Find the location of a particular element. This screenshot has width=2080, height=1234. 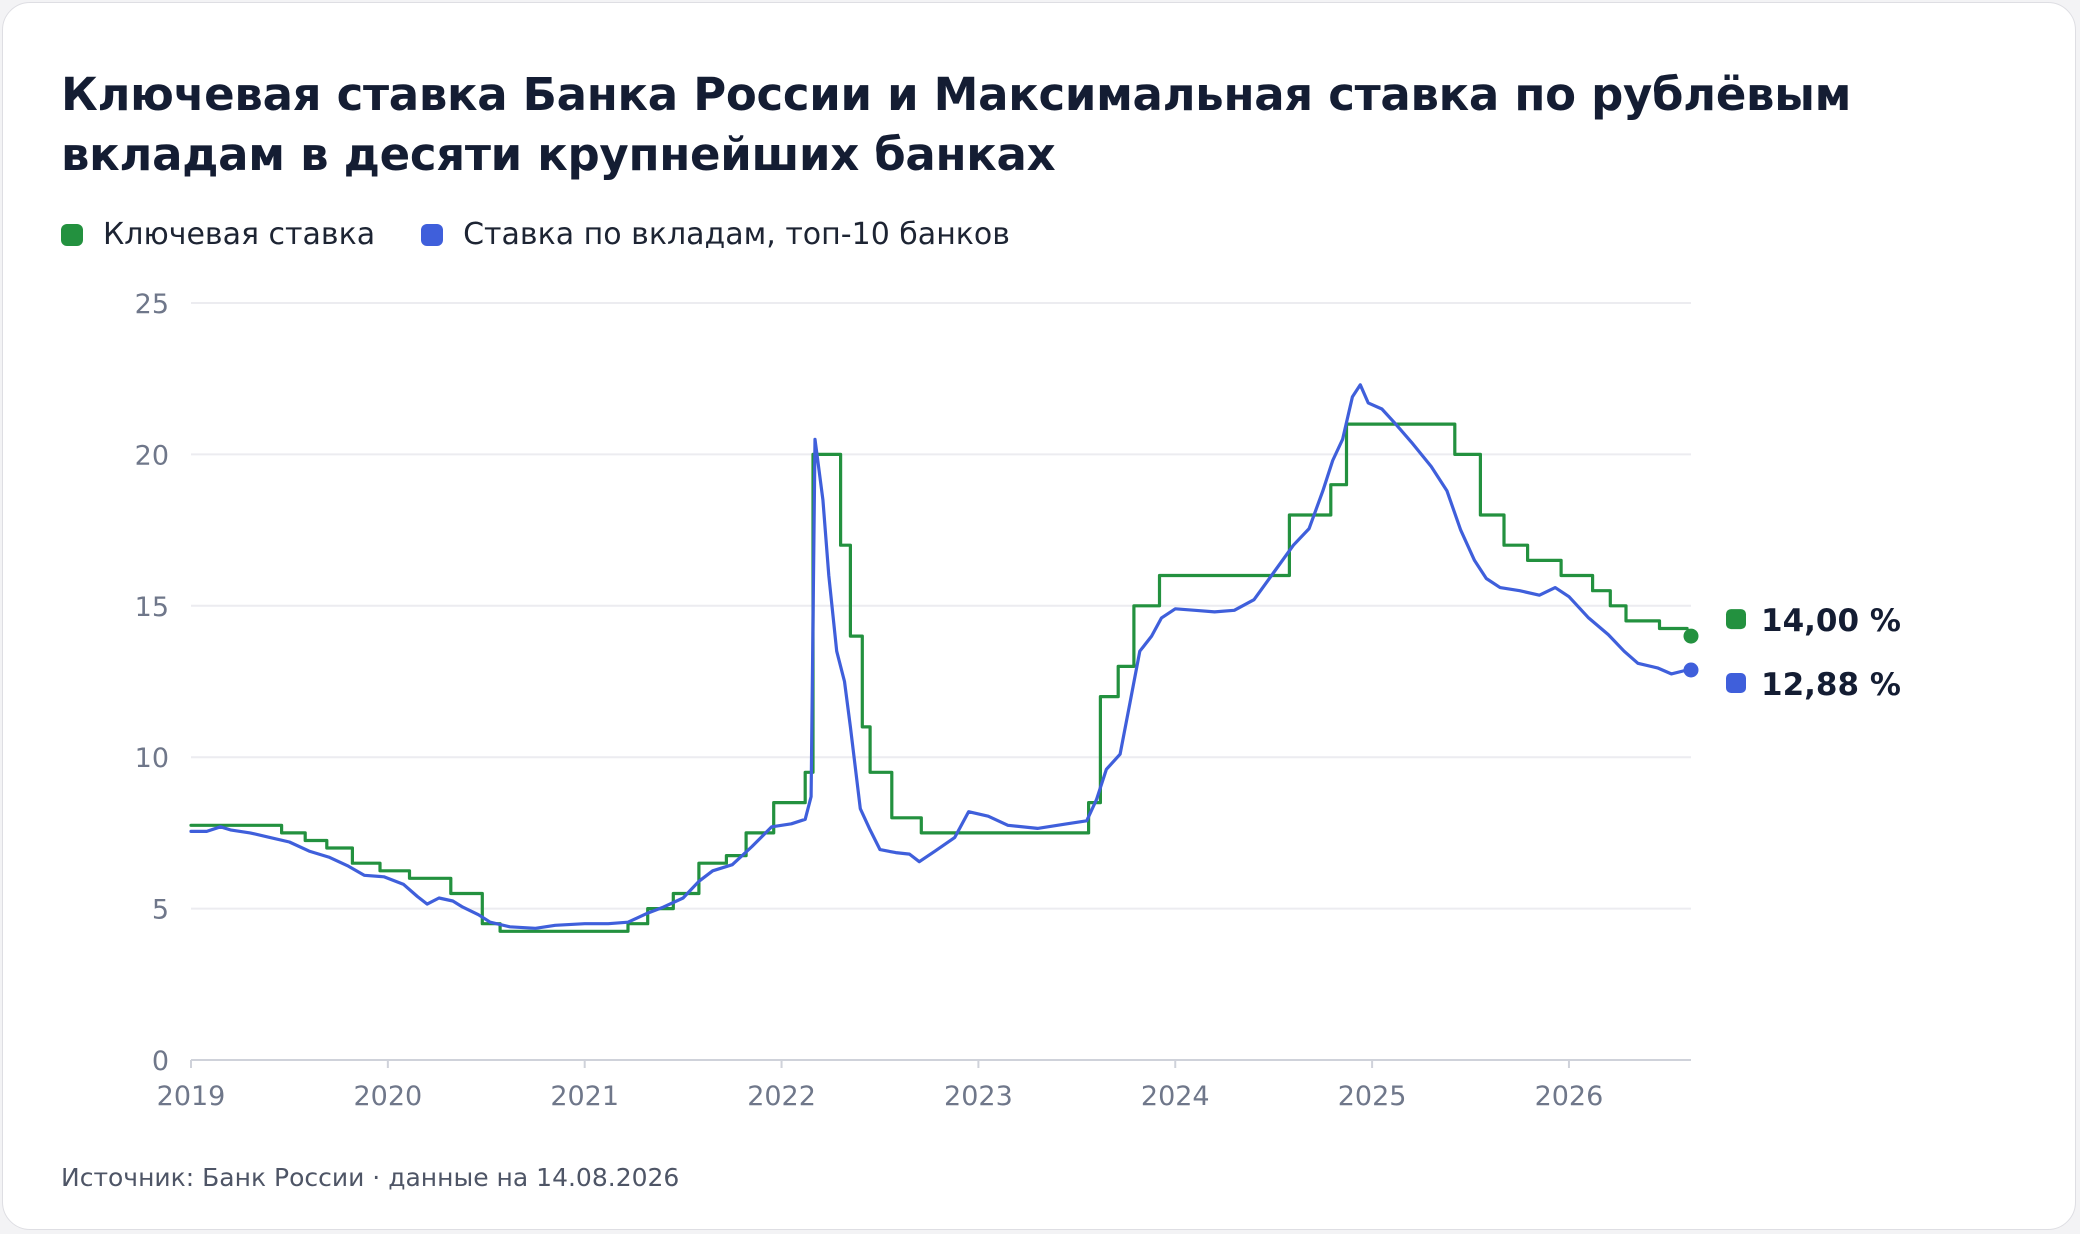

y-tick-label: 10 is located at coordinates (152, 758).